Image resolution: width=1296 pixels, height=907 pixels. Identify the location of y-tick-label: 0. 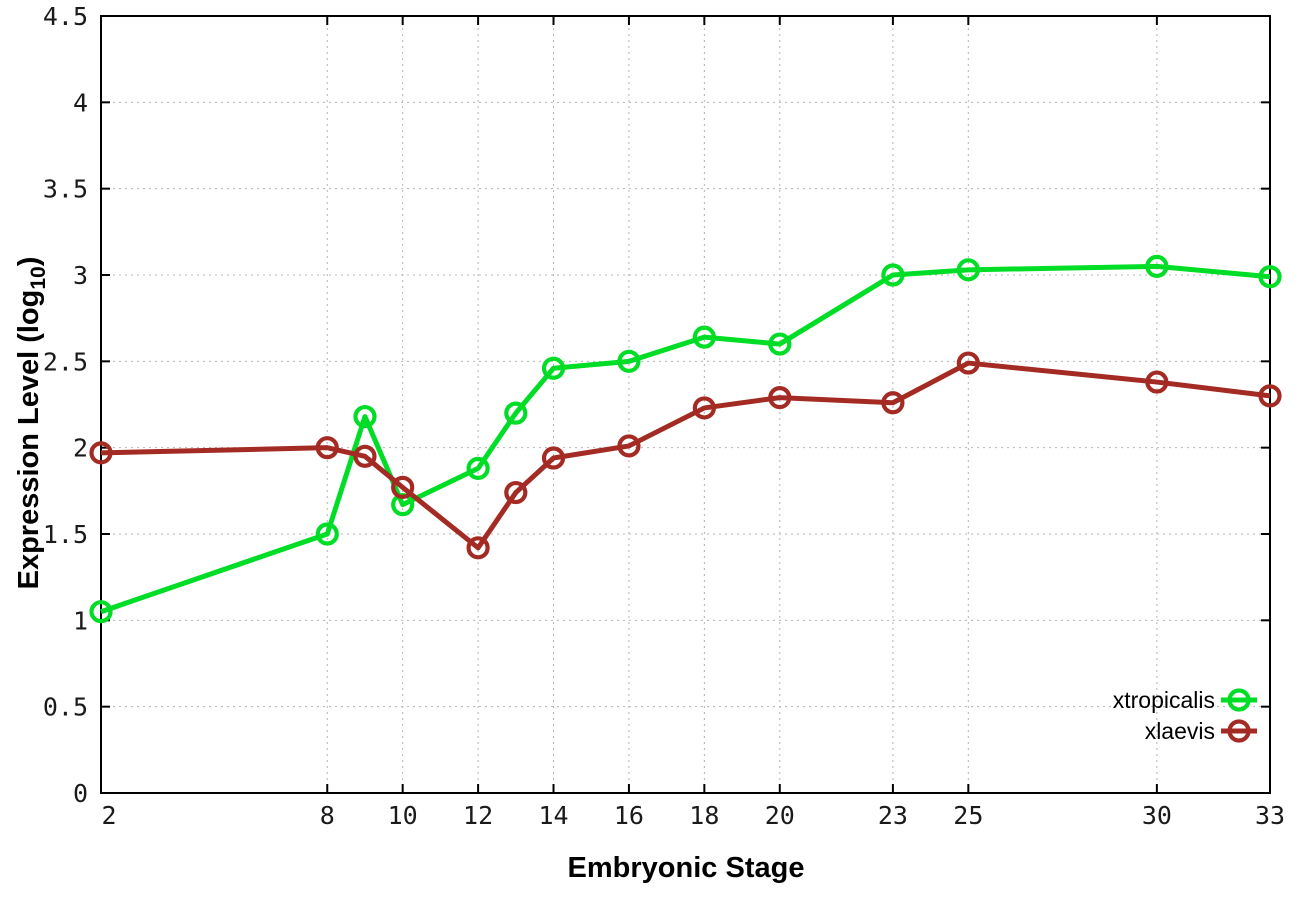
(80, 793).